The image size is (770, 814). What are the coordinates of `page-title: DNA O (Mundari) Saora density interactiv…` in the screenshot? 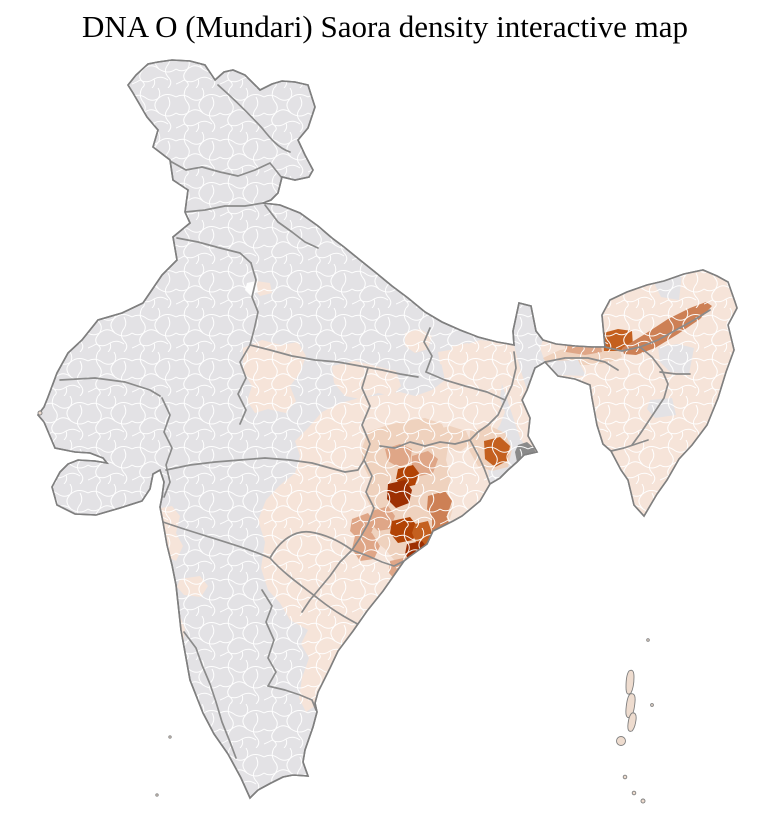 It's located at (385, 26).